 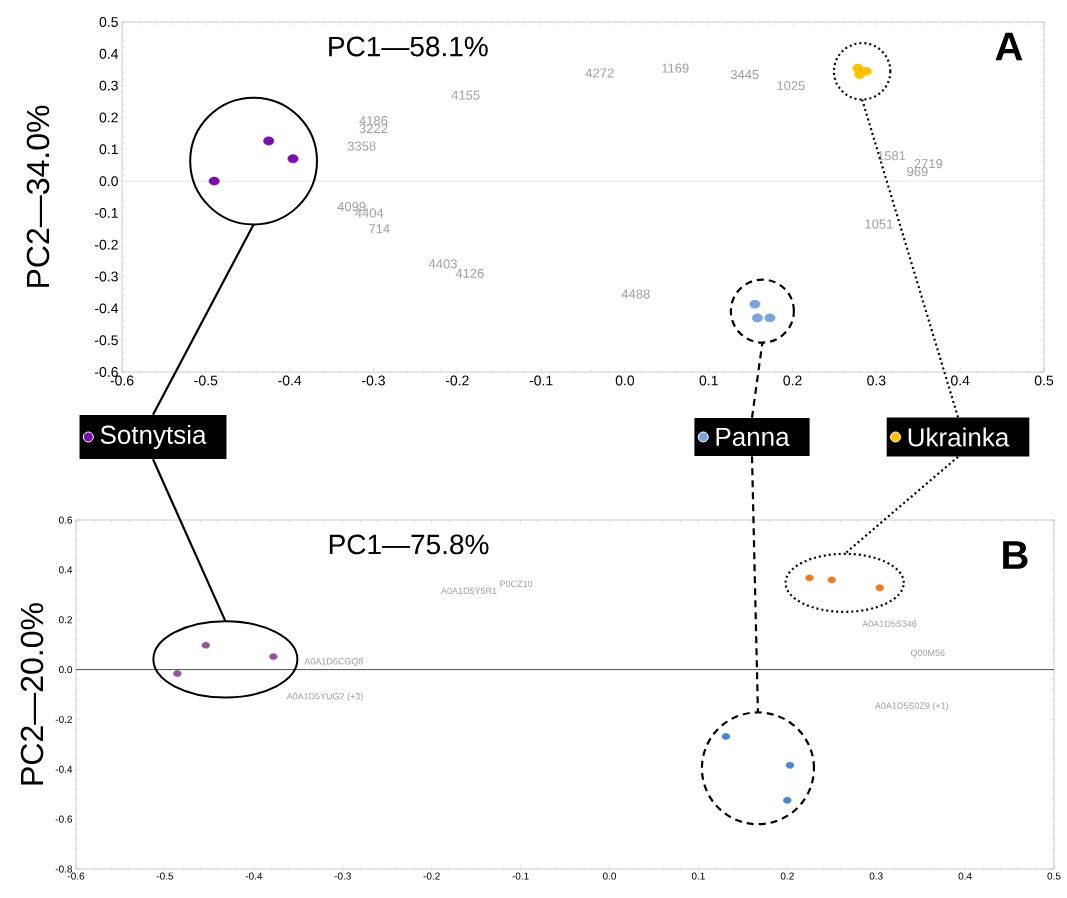 What do you see at coordinates (911, 706) in the screenshot?
I see `annotation: A0A1D5S0Z9 (+1)` at bounding box center [911, 706].